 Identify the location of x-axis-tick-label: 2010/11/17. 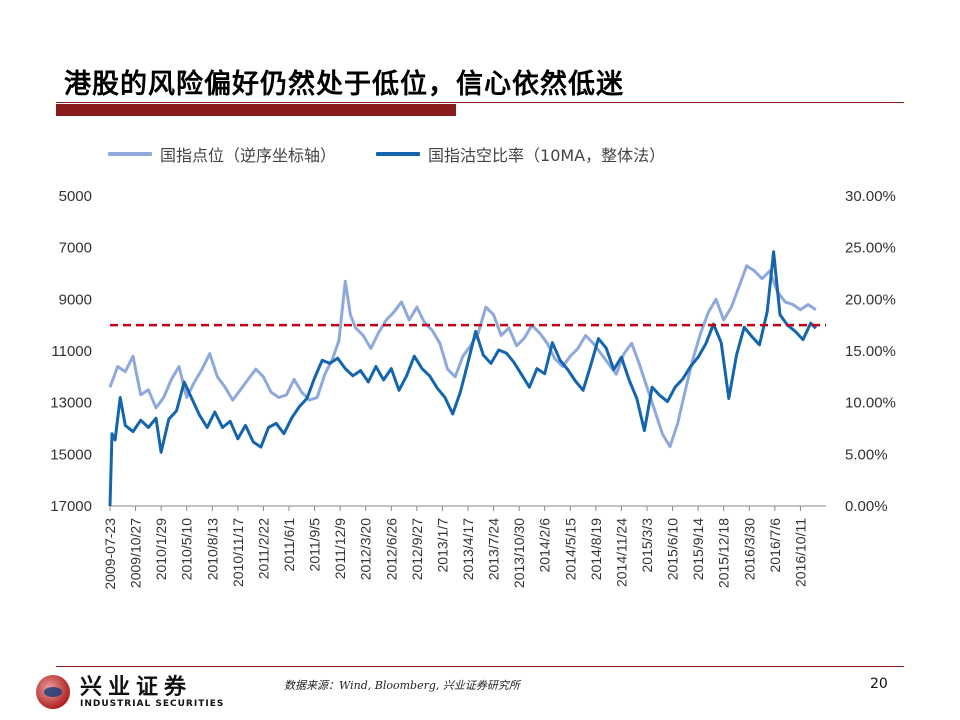
(238, 552).